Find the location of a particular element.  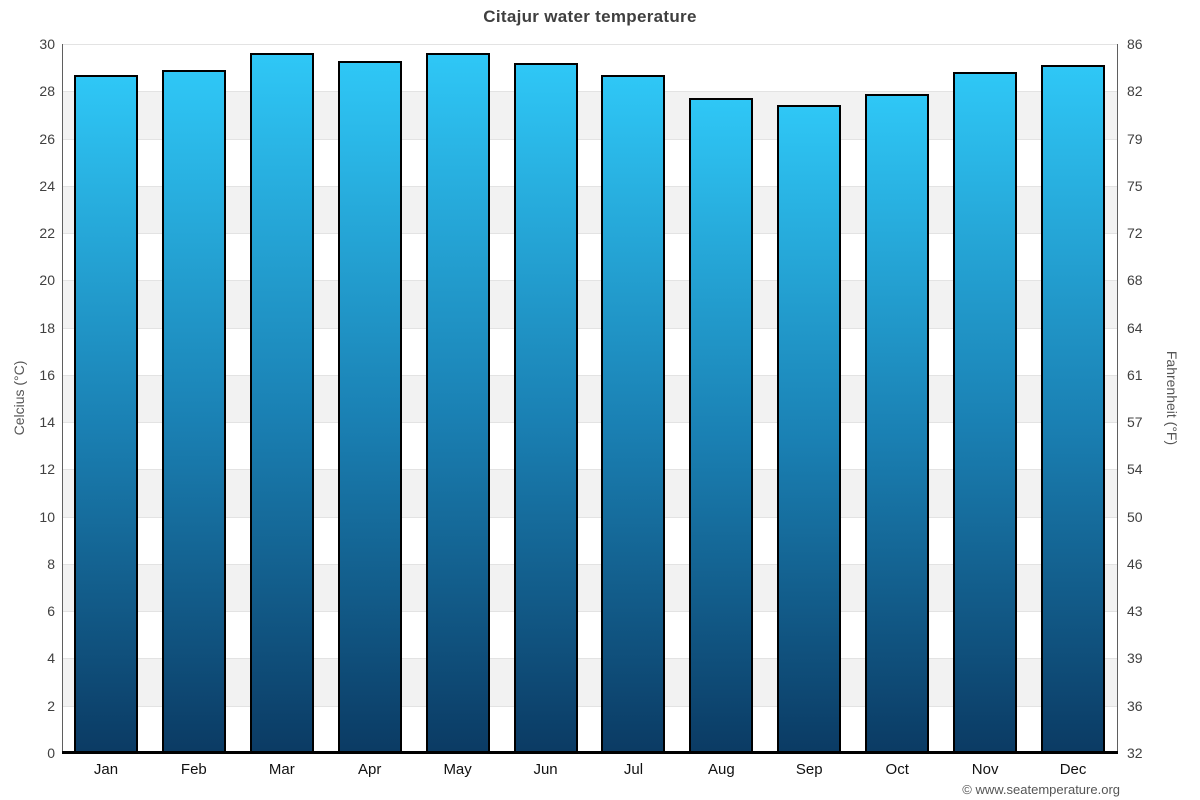

copyright-text: © www.seatemperature.org is located at coordinates (1041, 789).